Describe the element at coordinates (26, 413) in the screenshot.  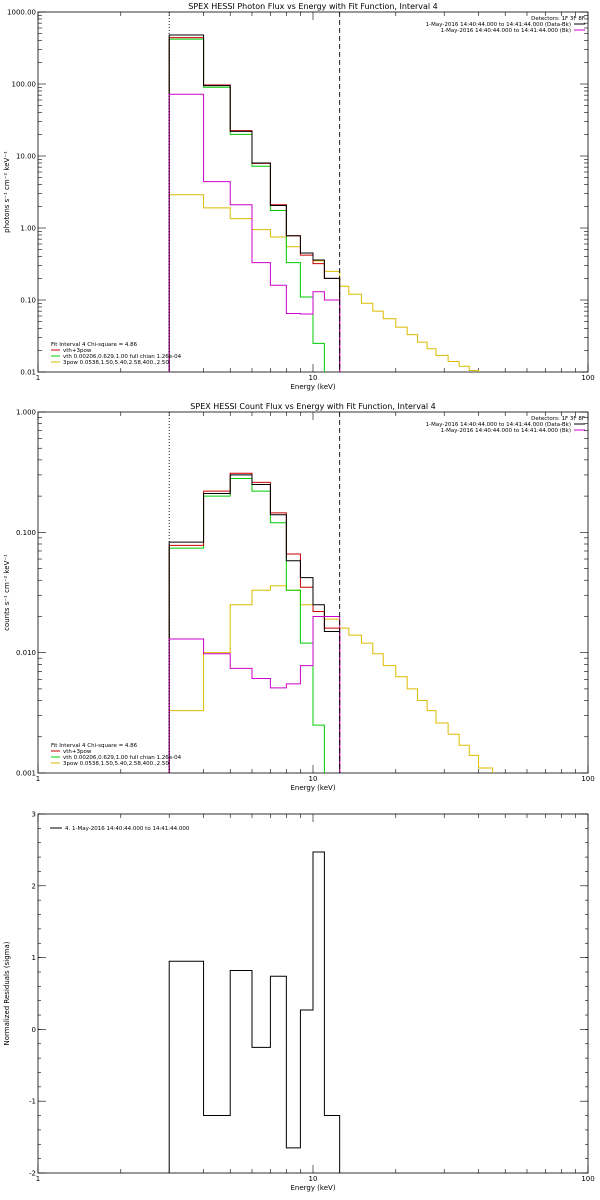
I see `y-tick-label: 1.000` at that location.